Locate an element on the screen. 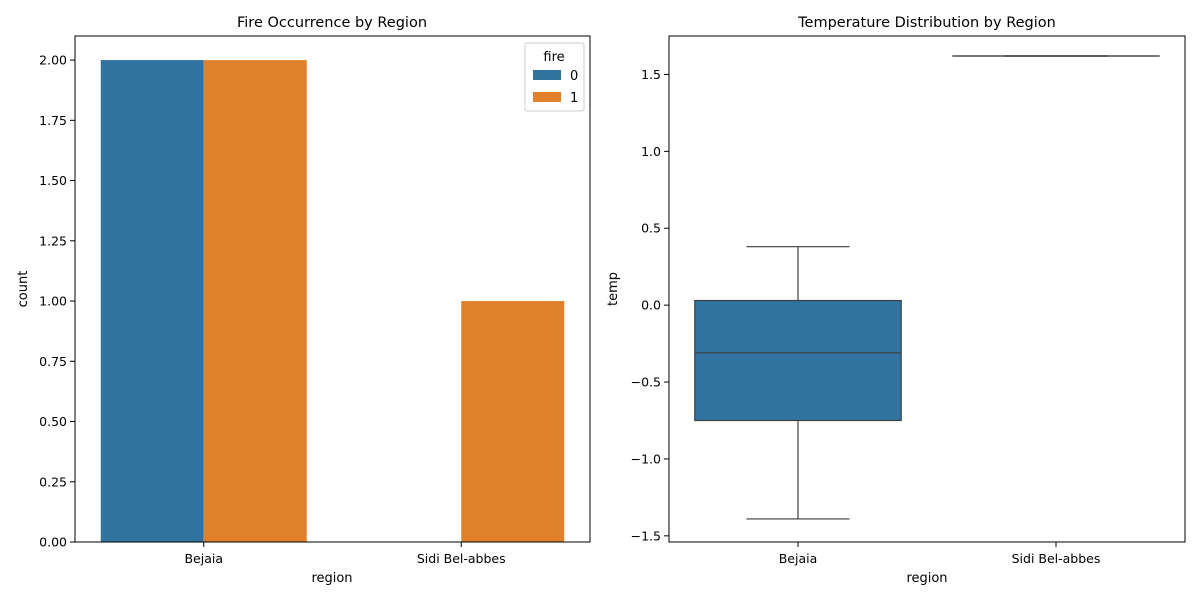 The width and height of the screenshot is (1200, 600). y-tick-label: 1.0 is located at coordinates (651, 151).